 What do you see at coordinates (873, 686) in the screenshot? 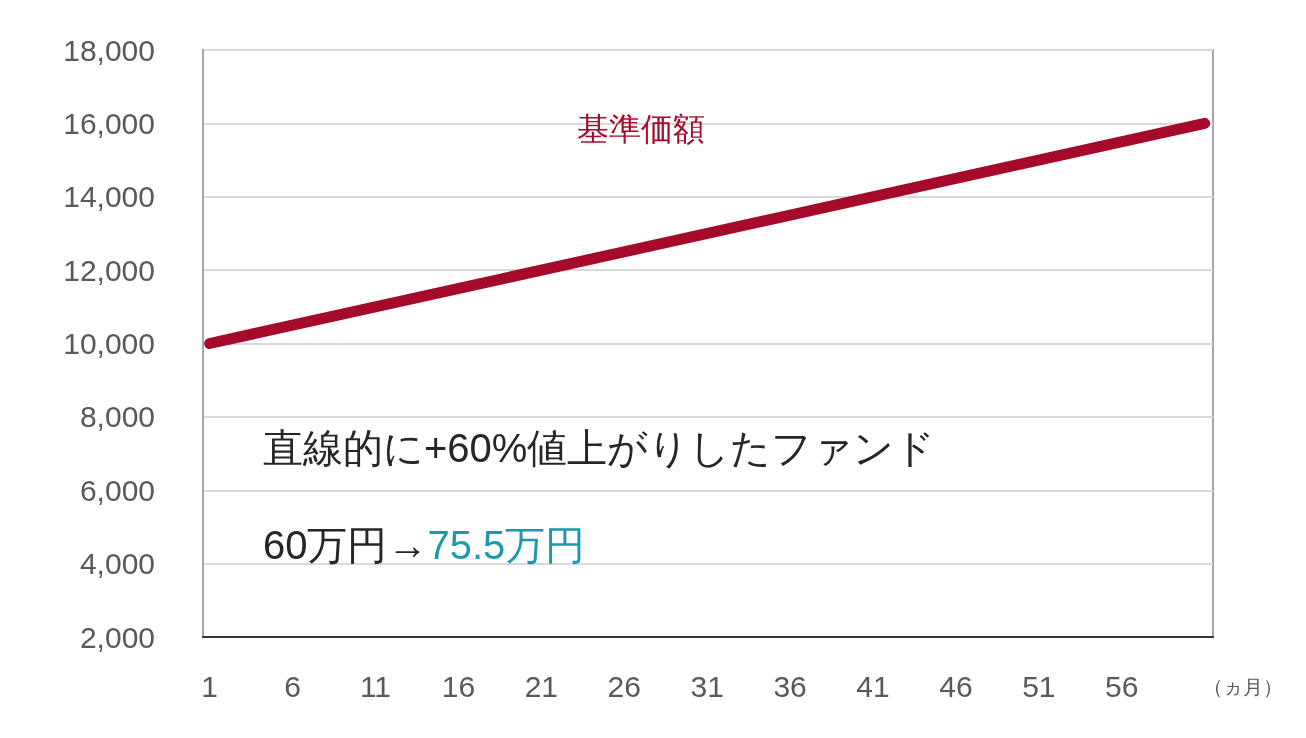
I see `x-tick-label: 41` at bounding box center [873, 686].